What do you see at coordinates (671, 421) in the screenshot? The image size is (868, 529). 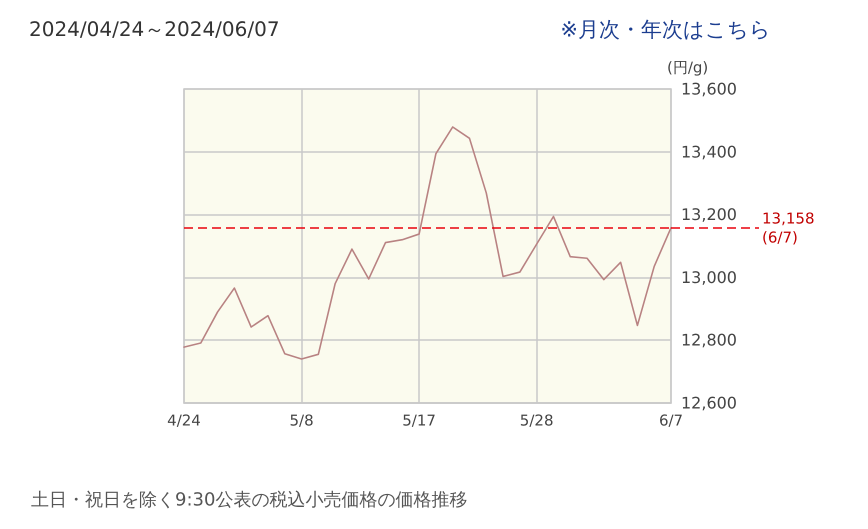 I see `x-tick-label: 6/7` at bounding box center [671, 421].